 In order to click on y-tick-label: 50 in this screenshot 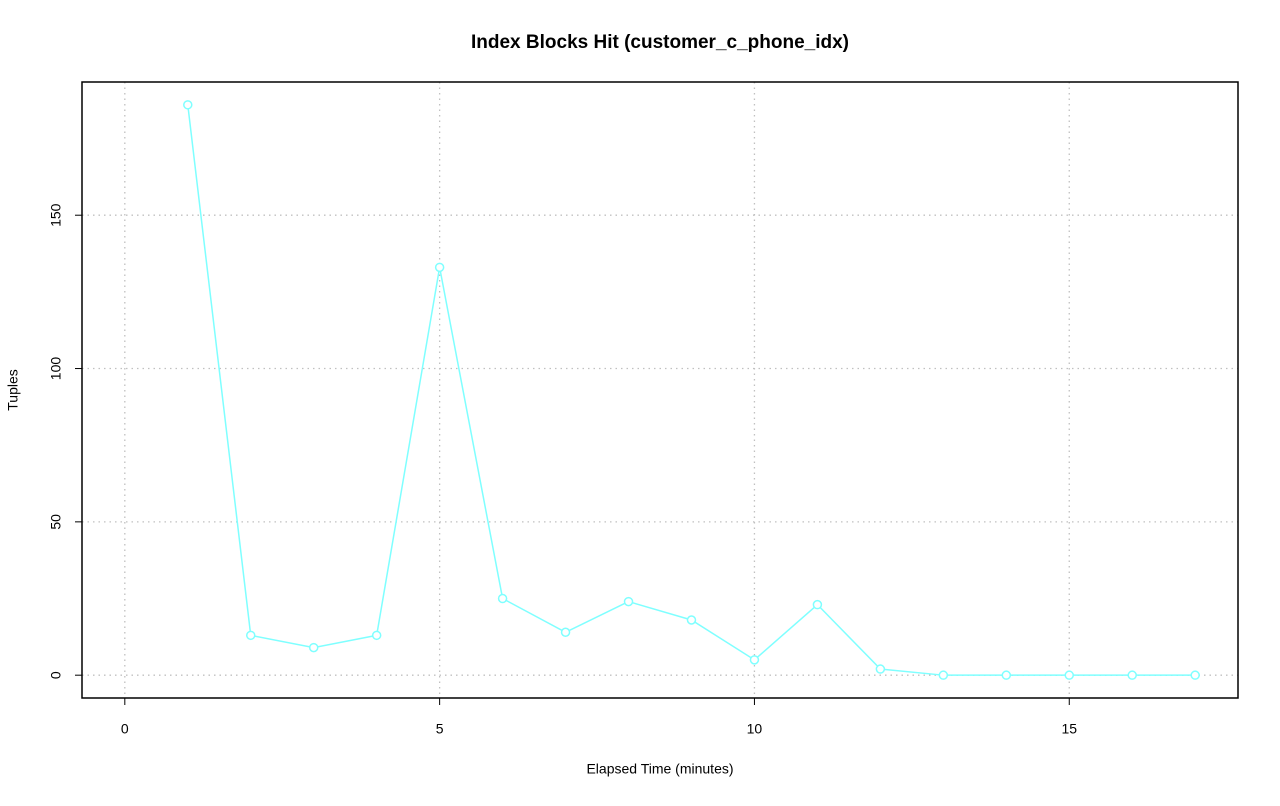, I will do `click(56, 522)`.